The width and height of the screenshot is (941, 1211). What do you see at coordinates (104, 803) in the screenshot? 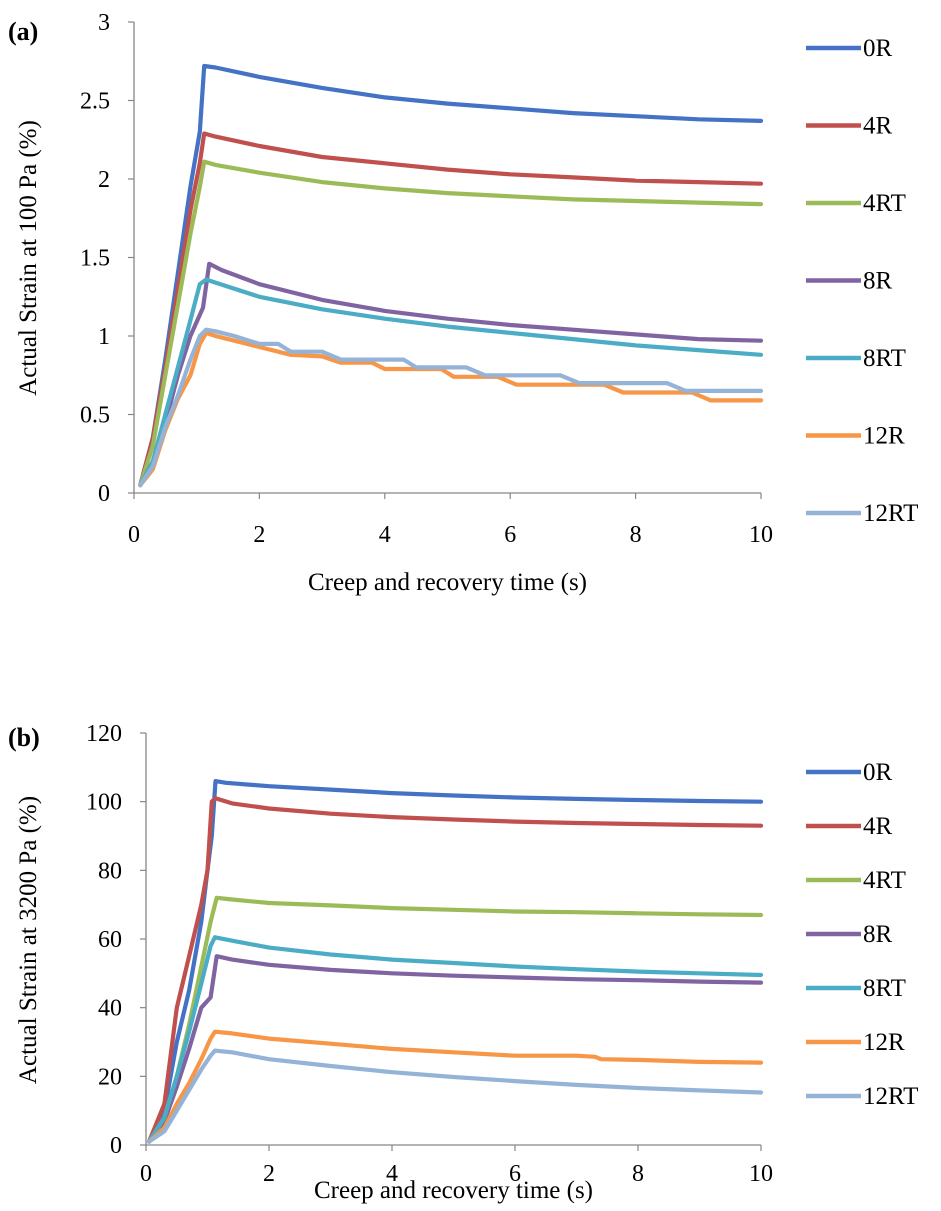
I see `y-tick-label: 100` at bounding box center [104, 803].